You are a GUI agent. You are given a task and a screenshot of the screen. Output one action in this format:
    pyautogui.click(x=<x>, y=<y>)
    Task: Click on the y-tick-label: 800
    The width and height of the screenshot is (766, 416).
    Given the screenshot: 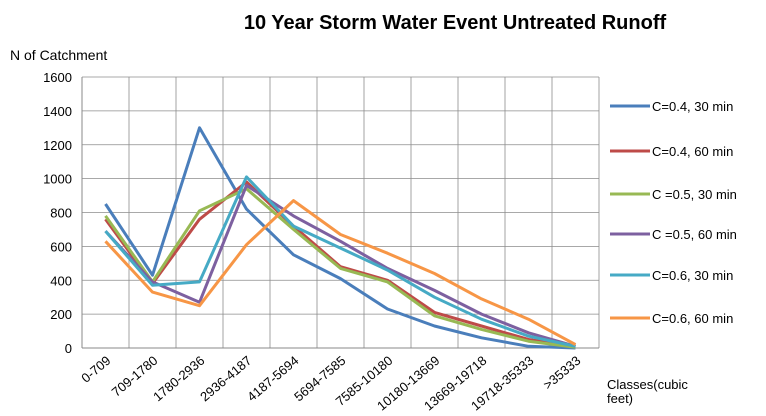 What is the action you would take?
    pyautogui.click(x=61, y=213)
    